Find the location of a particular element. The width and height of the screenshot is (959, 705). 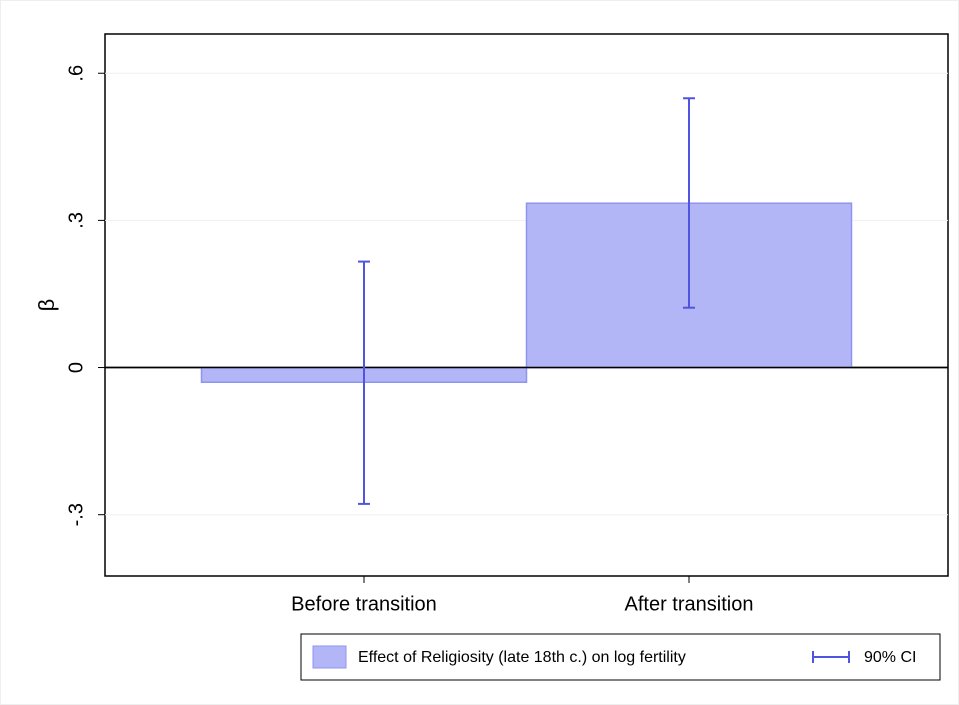

y-axis-label: β is located at coordinates (46, 305).